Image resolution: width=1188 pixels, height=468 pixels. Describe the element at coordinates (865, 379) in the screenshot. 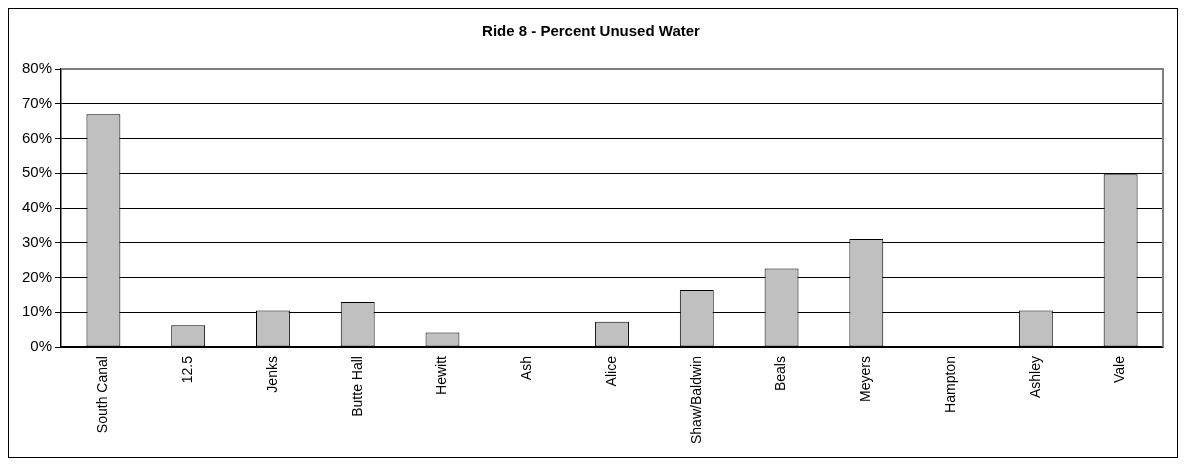

I see `x-tick-label: Meyers` at that location.